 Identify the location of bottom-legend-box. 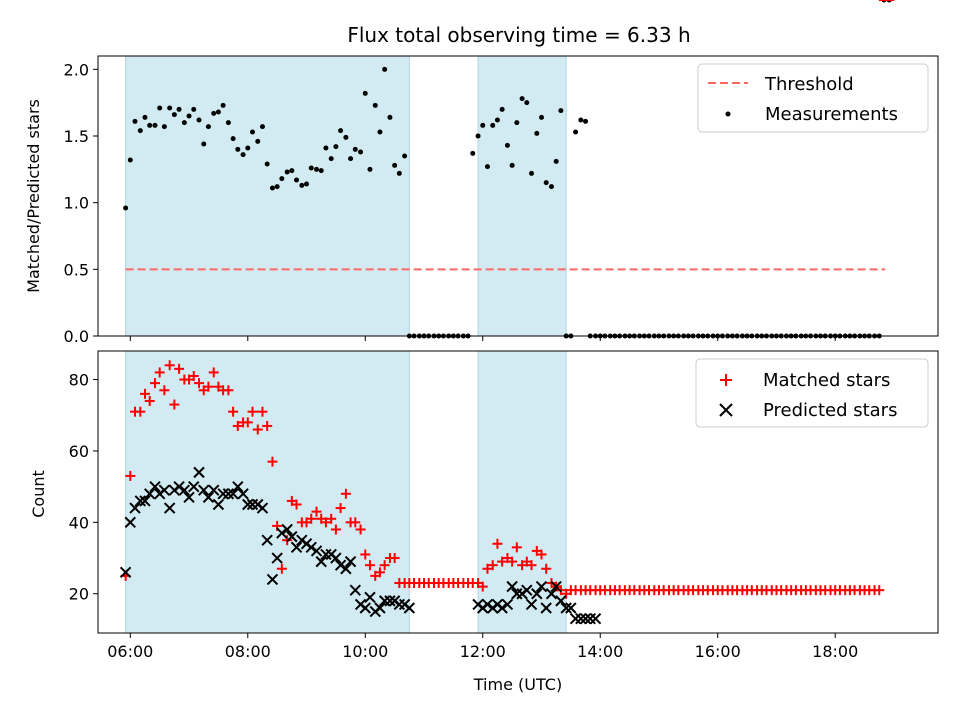
(812, 393).